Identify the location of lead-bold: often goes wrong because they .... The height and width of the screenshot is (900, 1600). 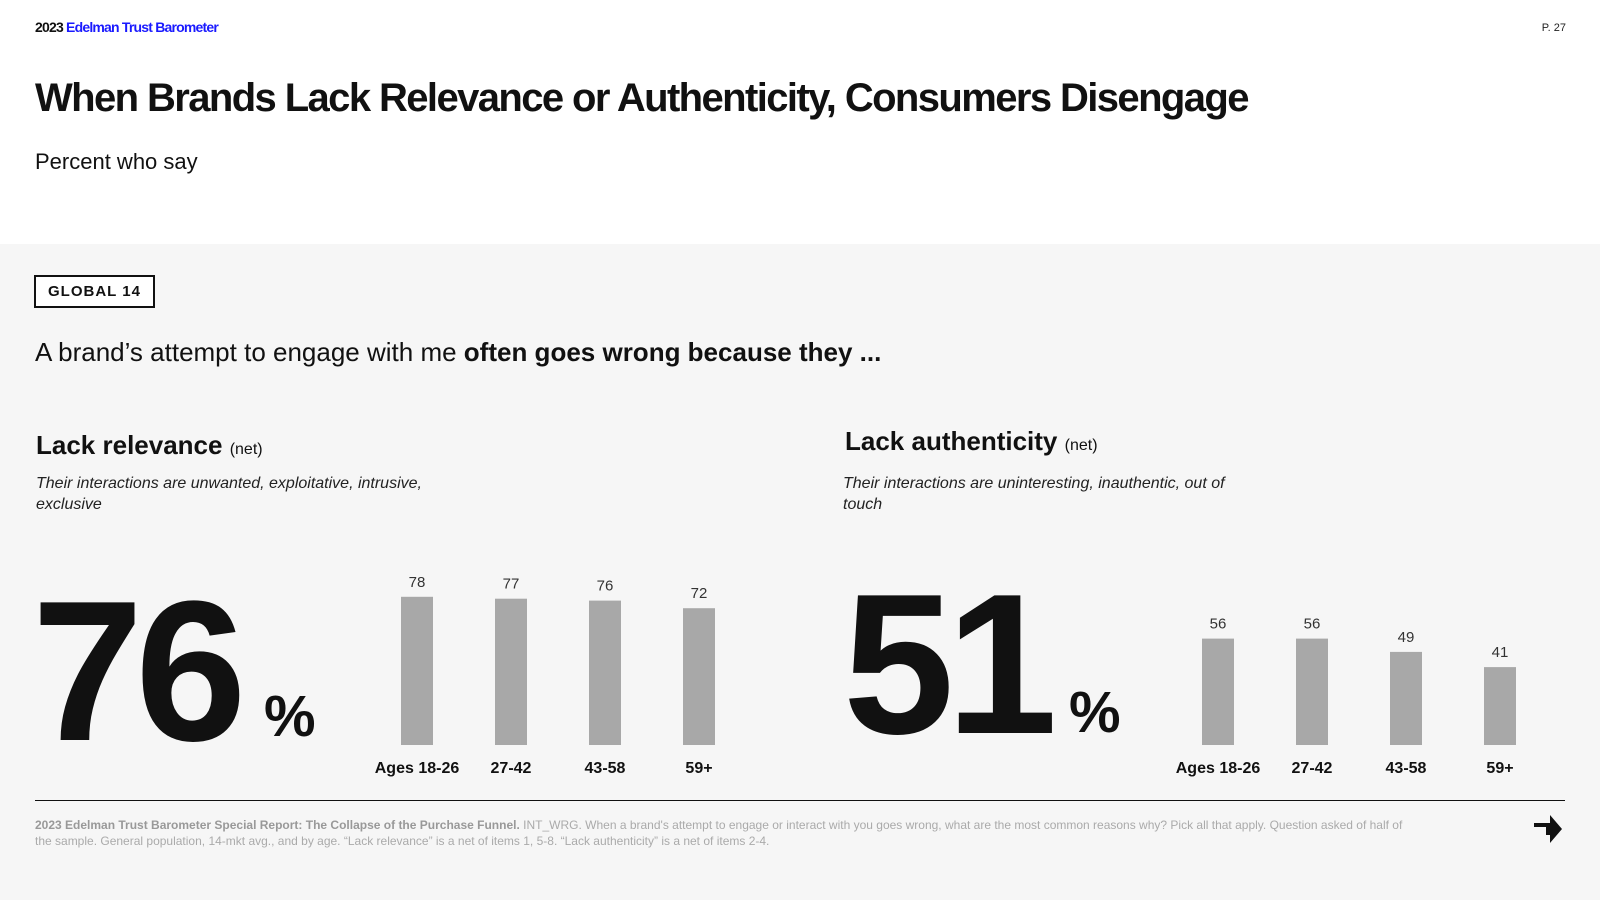
(672, 352).